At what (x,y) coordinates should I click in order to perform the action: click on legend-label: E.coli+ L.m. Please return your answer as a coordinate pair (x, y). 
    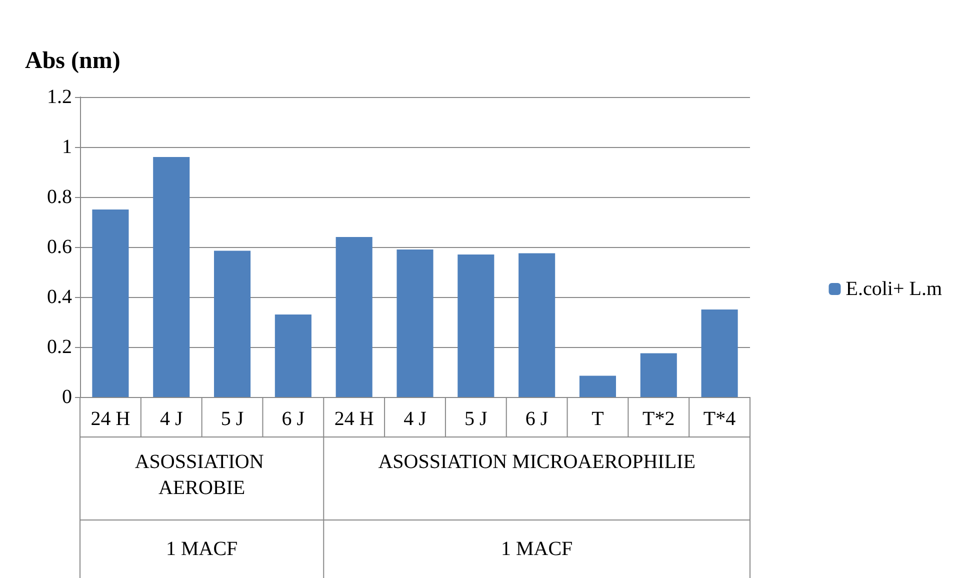
    Looking at the image, I should click on (894, 289).